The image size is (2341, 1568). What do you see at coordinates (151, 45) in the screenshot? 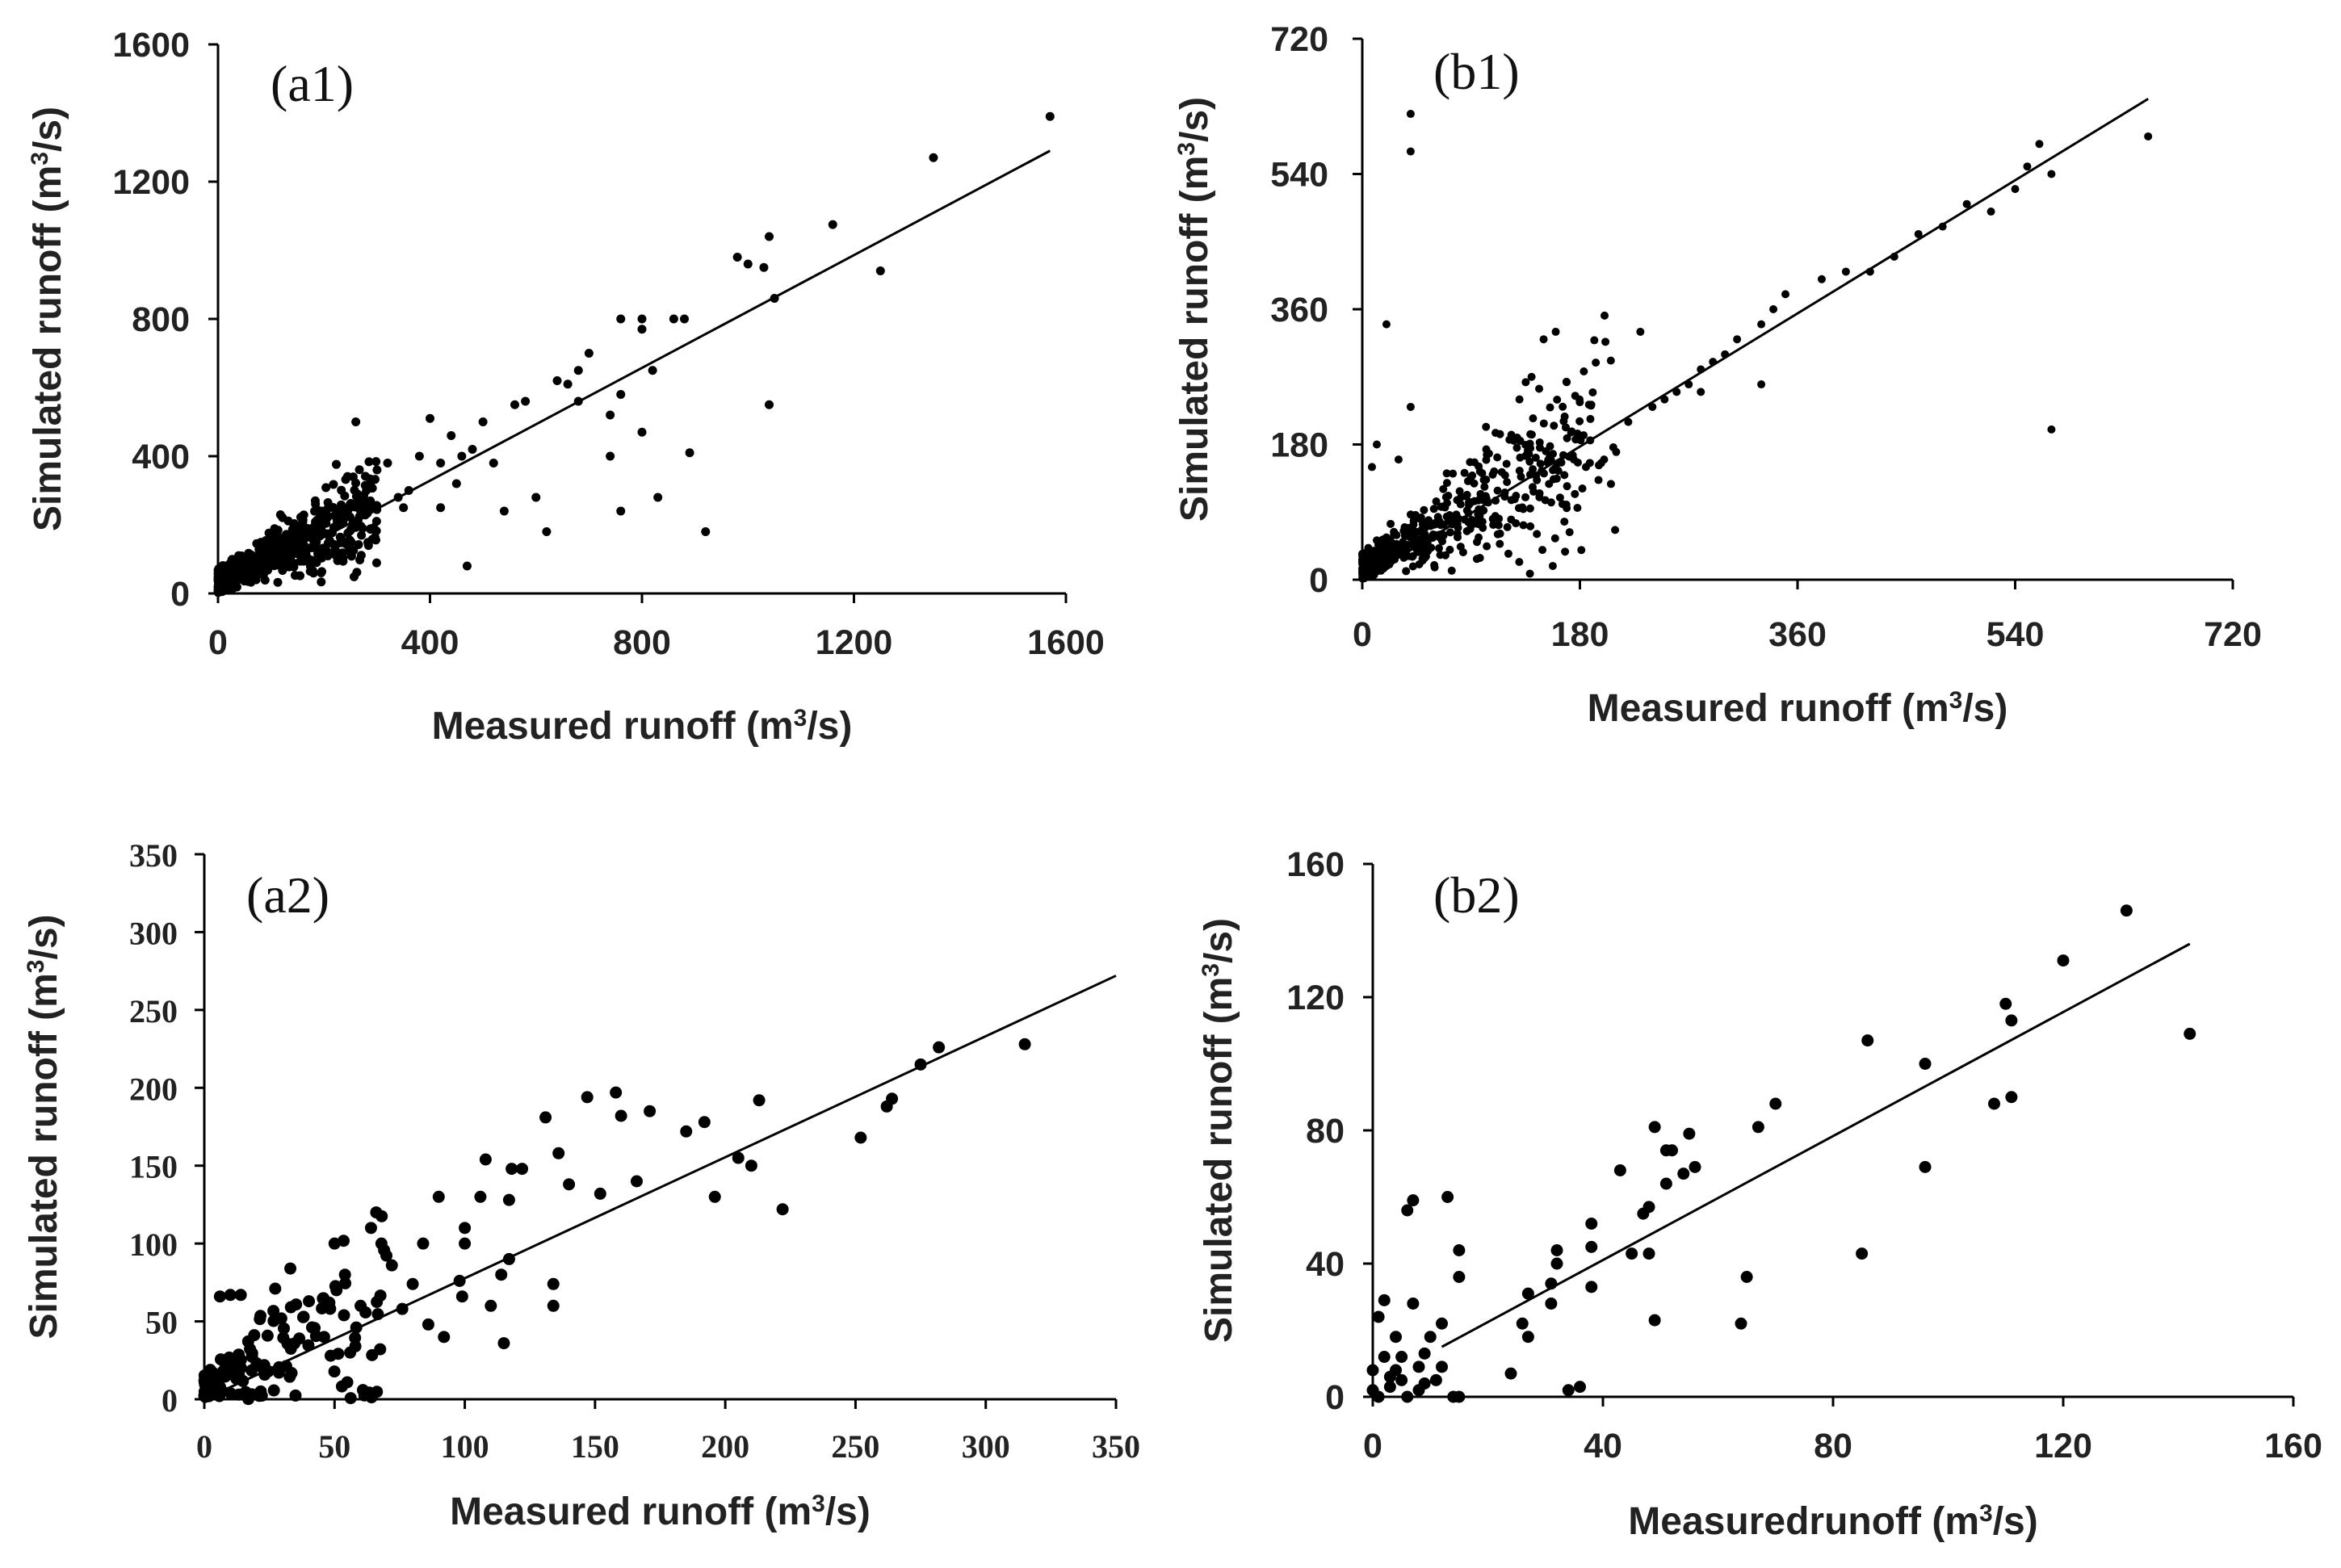
I see `y-tick-label: 1600` at bounding box center [151, 45].